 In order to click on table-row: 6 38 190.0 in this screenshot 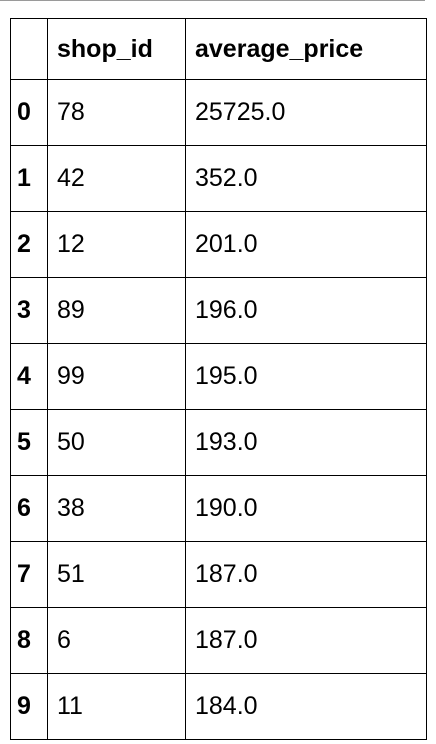, I will do `click(218, 508)`.